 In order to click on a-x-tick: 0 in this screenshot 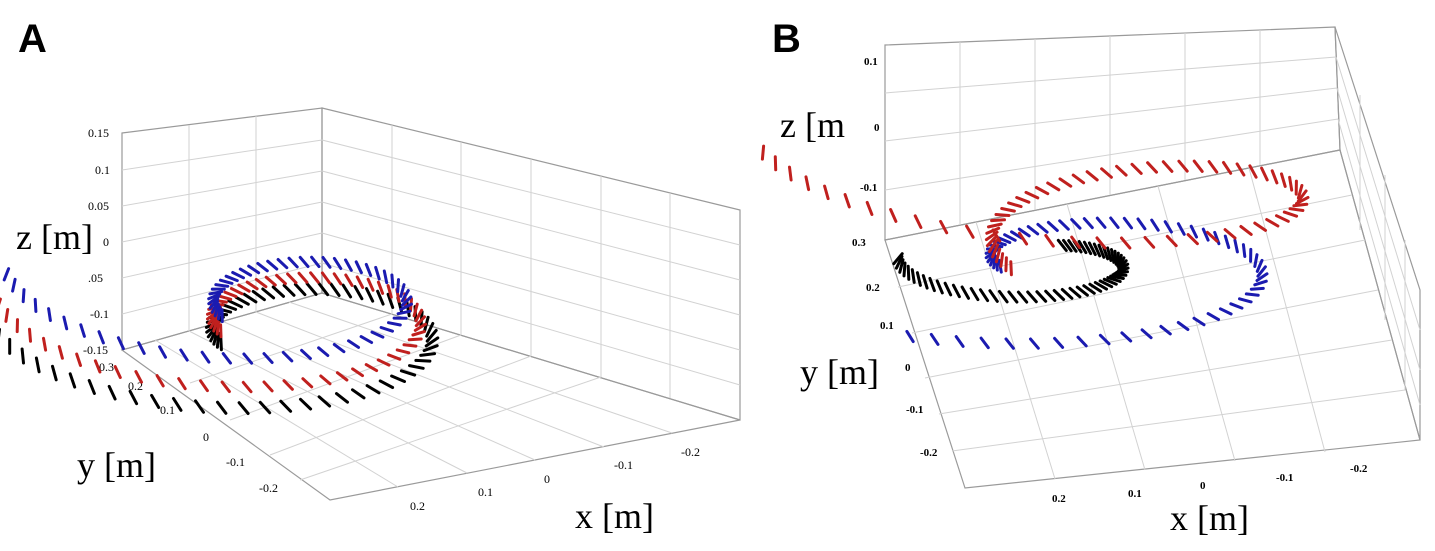, I will do `click(547, 479)`.